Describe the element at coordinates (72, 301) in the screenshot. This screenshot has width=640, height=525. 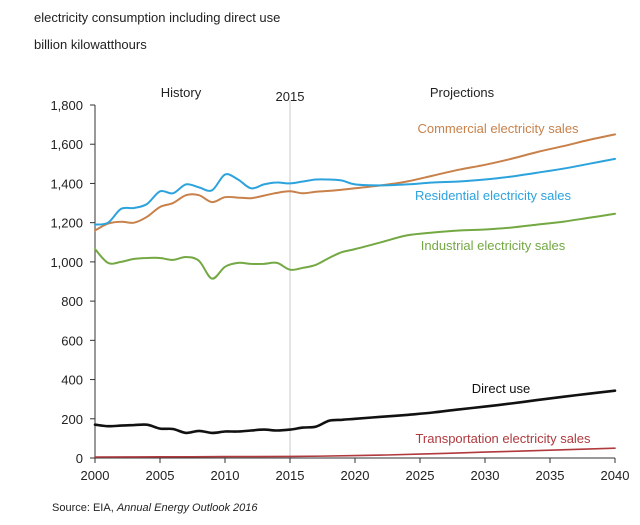
I see `y-tick-label: 800` at that location.